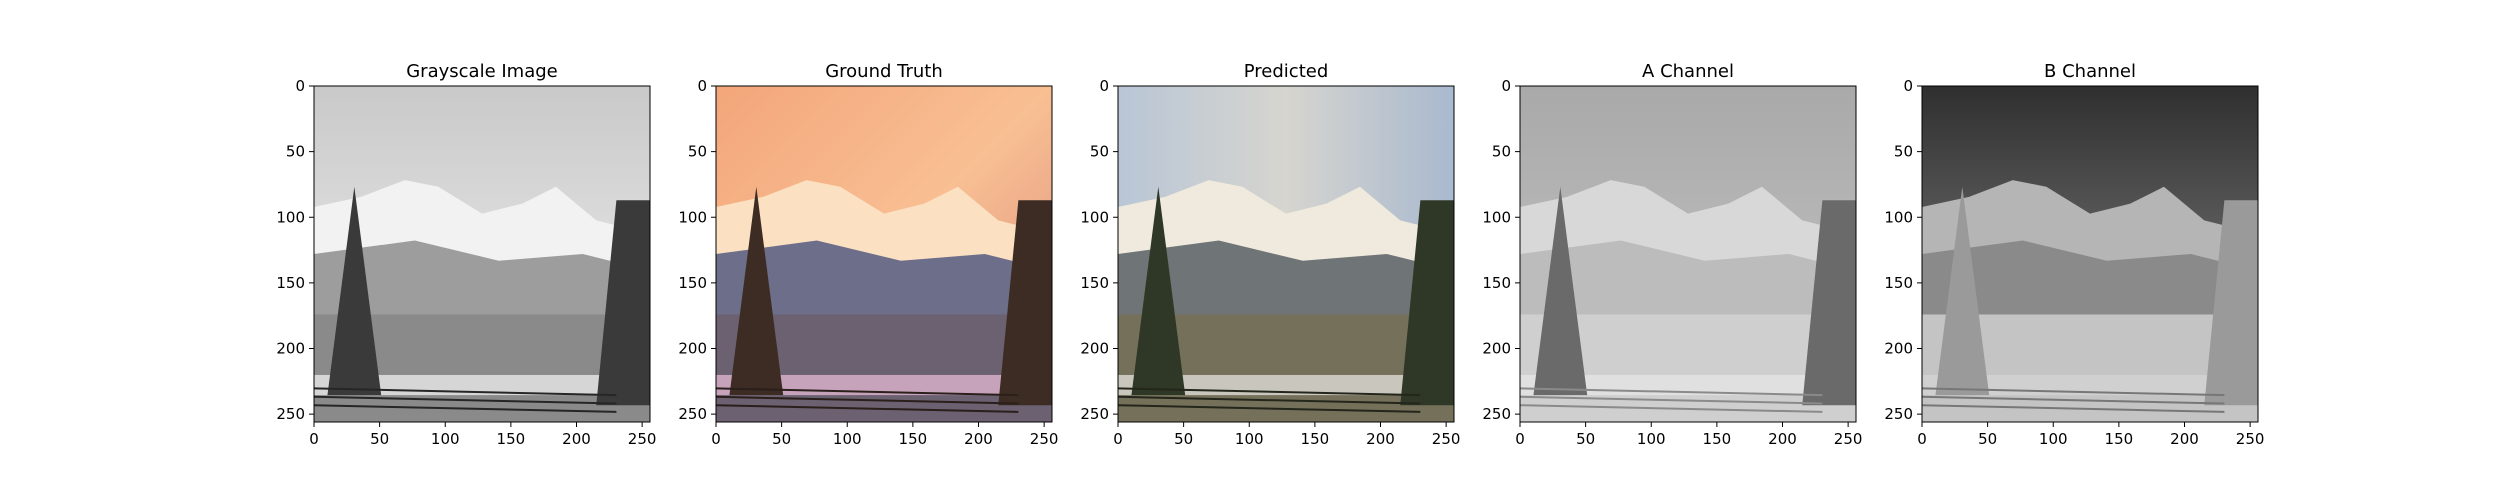 The height and width of the screenshot is (500, 2500). Describe the element at coordinates (2090, 71) in the screenshot. I see `panel-title: B Channel` at that location.